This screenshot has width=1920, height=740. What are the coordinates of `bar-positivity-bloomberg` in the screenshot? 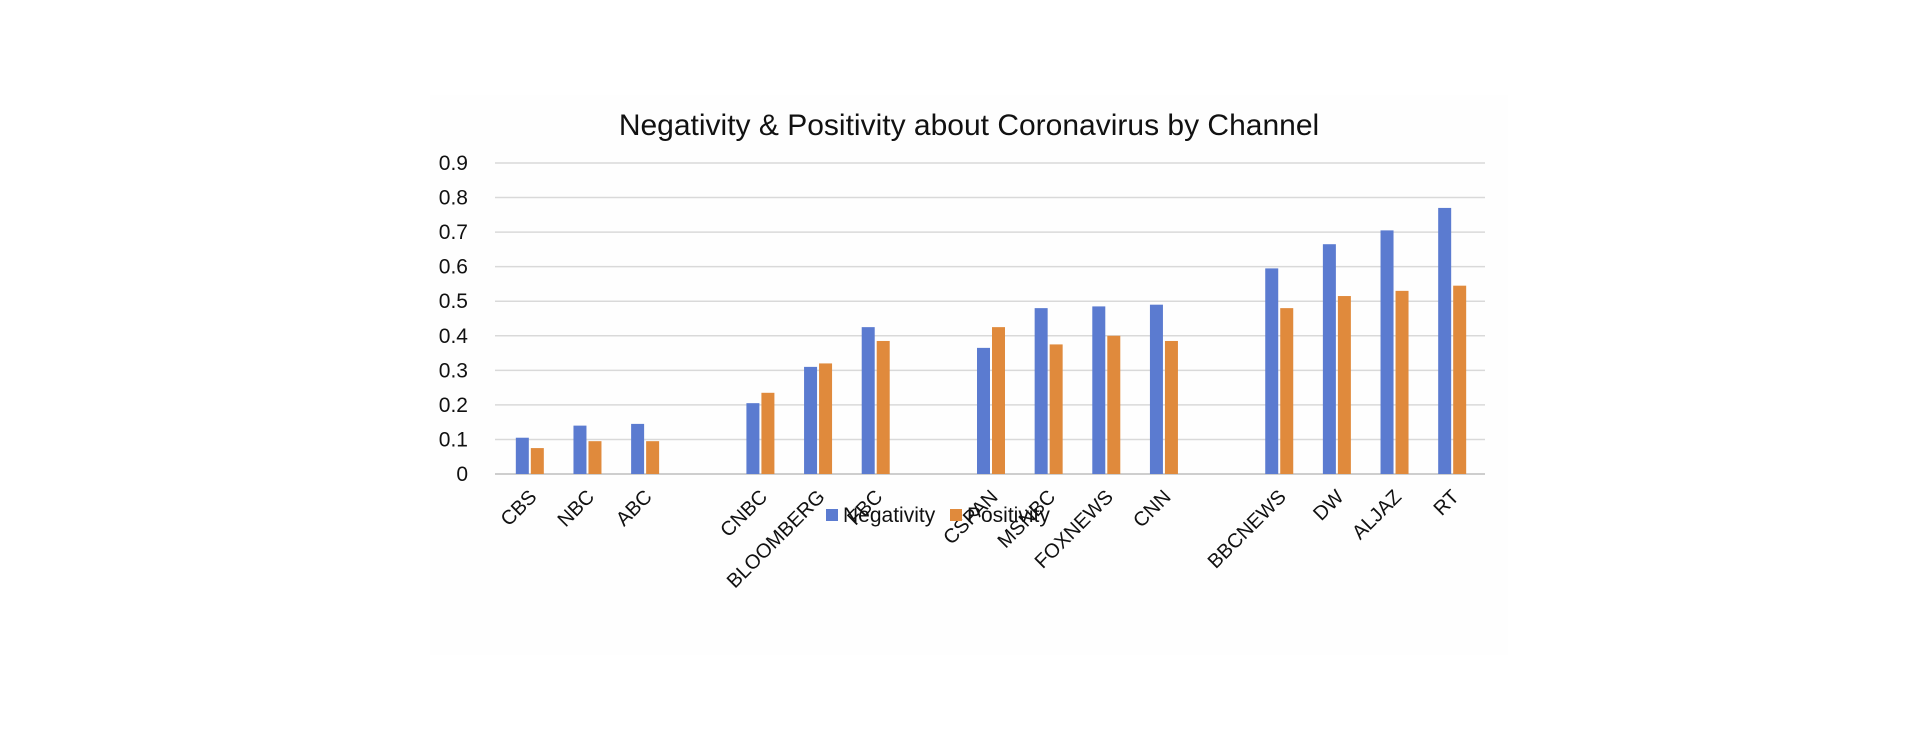 It's located at (826, 418).